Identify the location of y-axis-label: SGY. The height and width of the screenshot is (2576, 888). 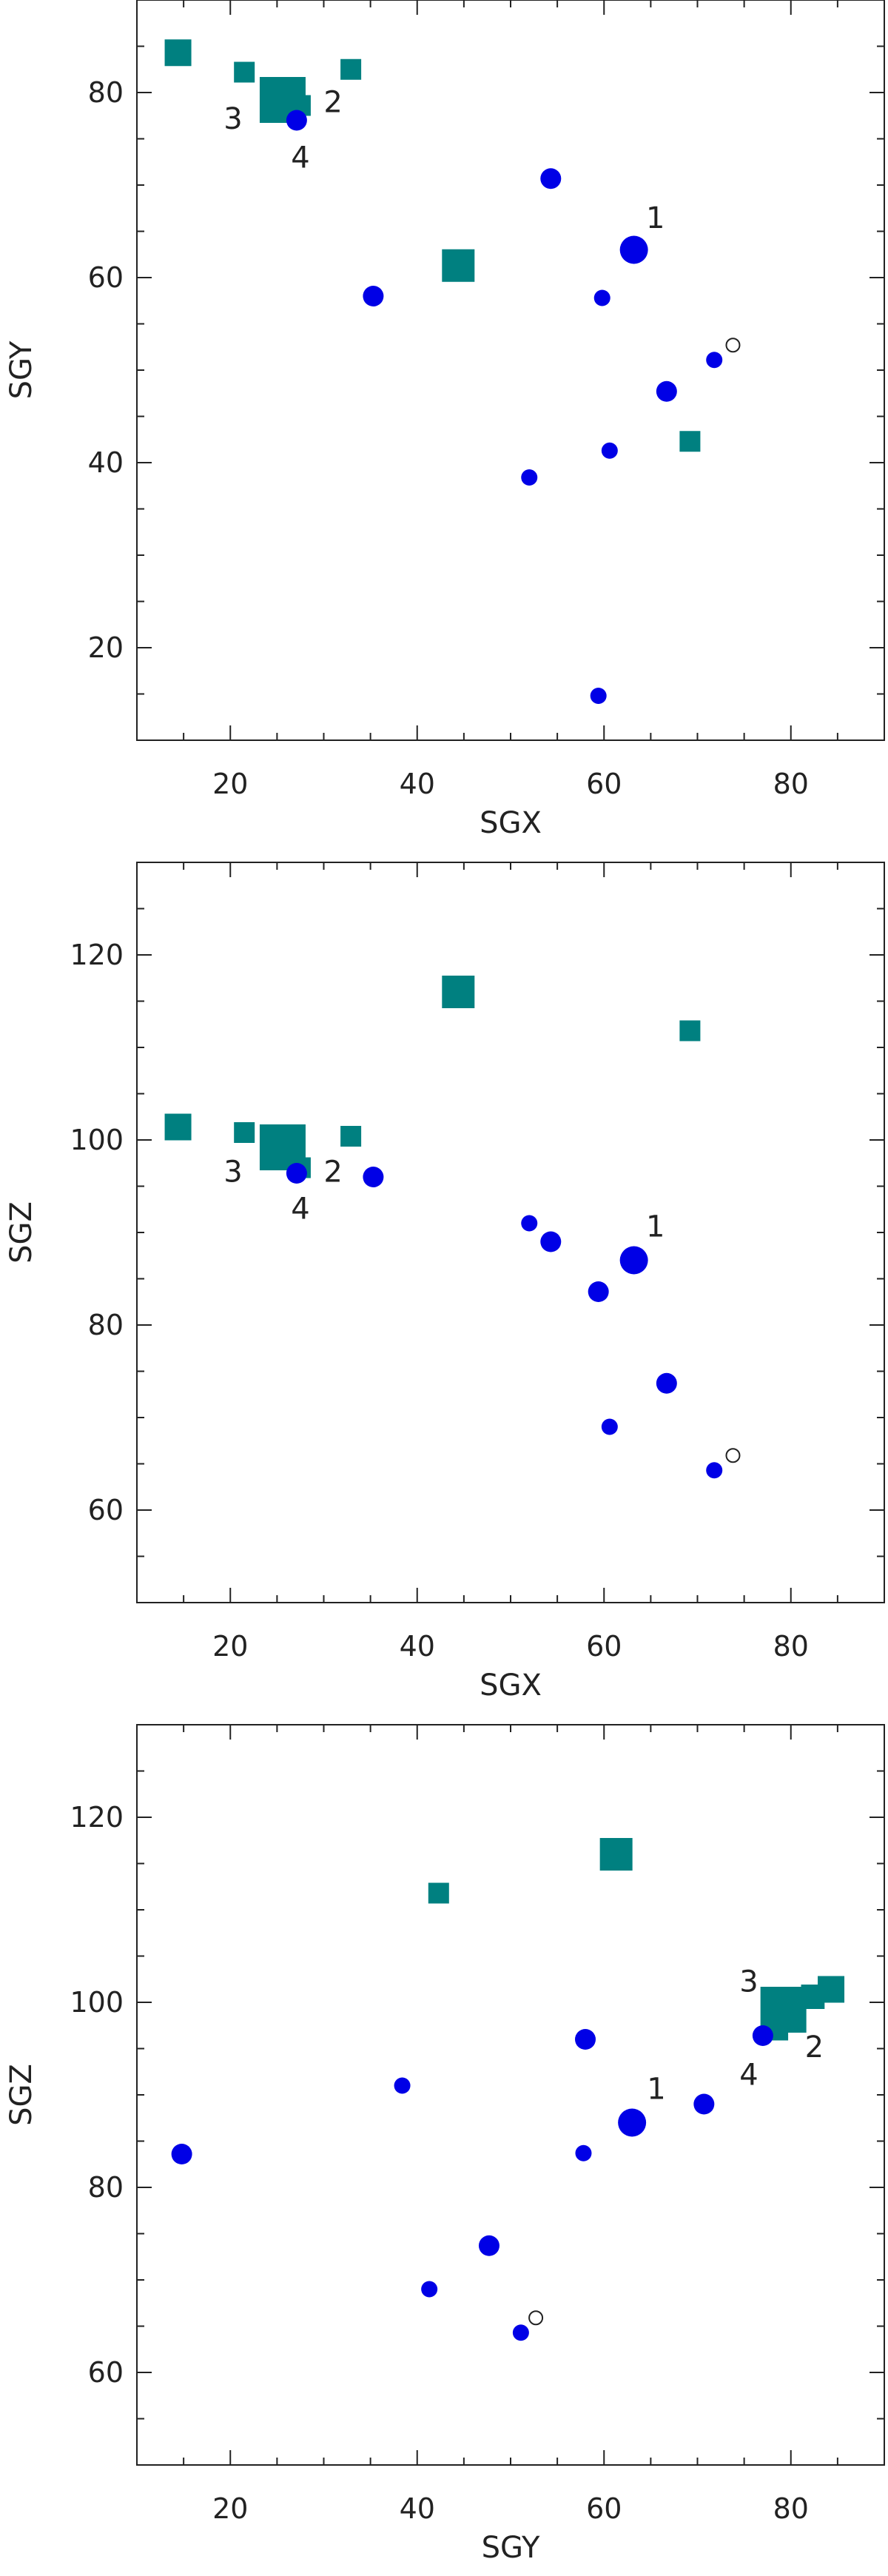
(21, 370).